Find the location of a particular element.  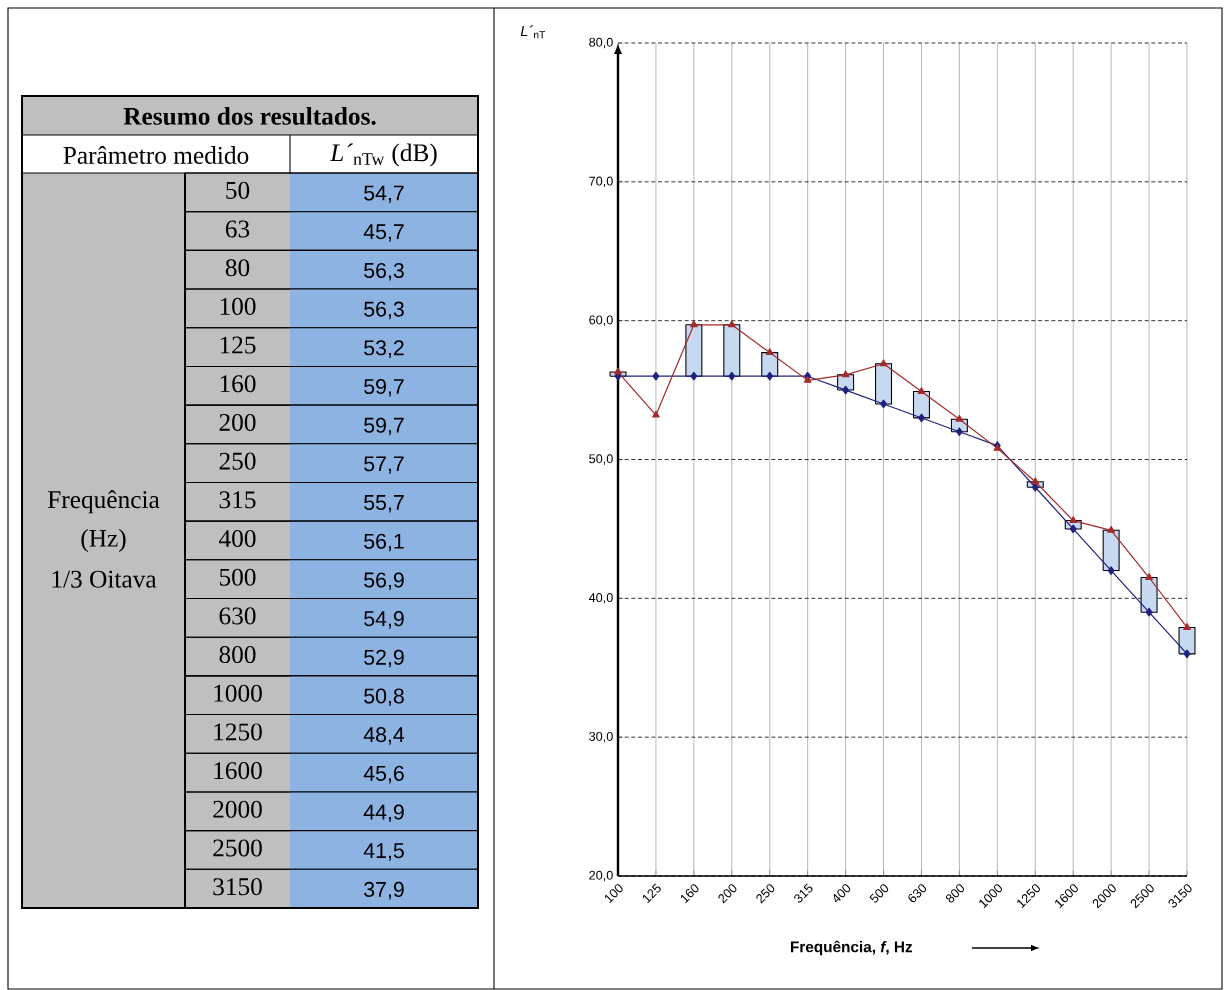

text: 54,7 is located at coordinates (384, 194).